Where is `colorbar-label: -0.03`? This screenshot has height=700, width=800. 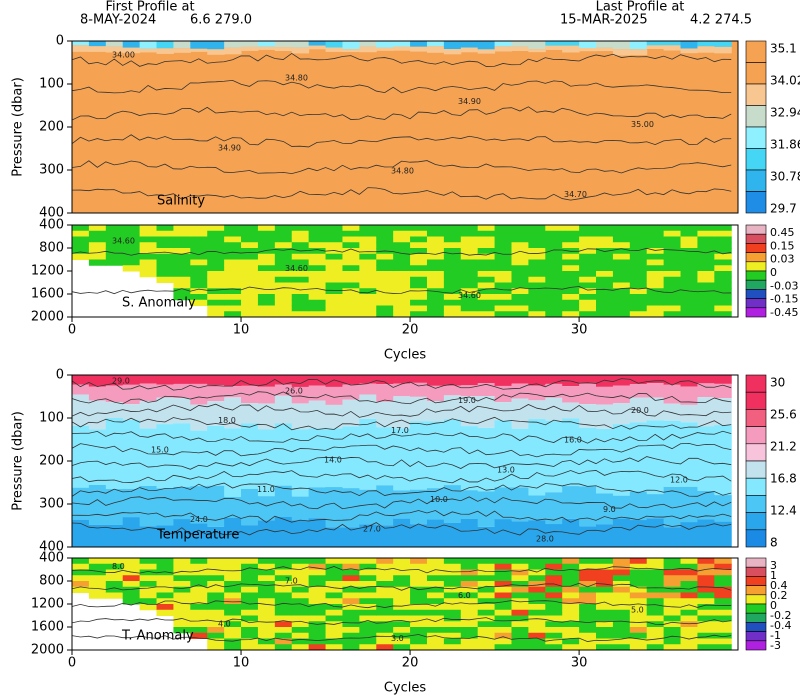 colorbar-label: -0.03 is located at coordinates (784, 285).